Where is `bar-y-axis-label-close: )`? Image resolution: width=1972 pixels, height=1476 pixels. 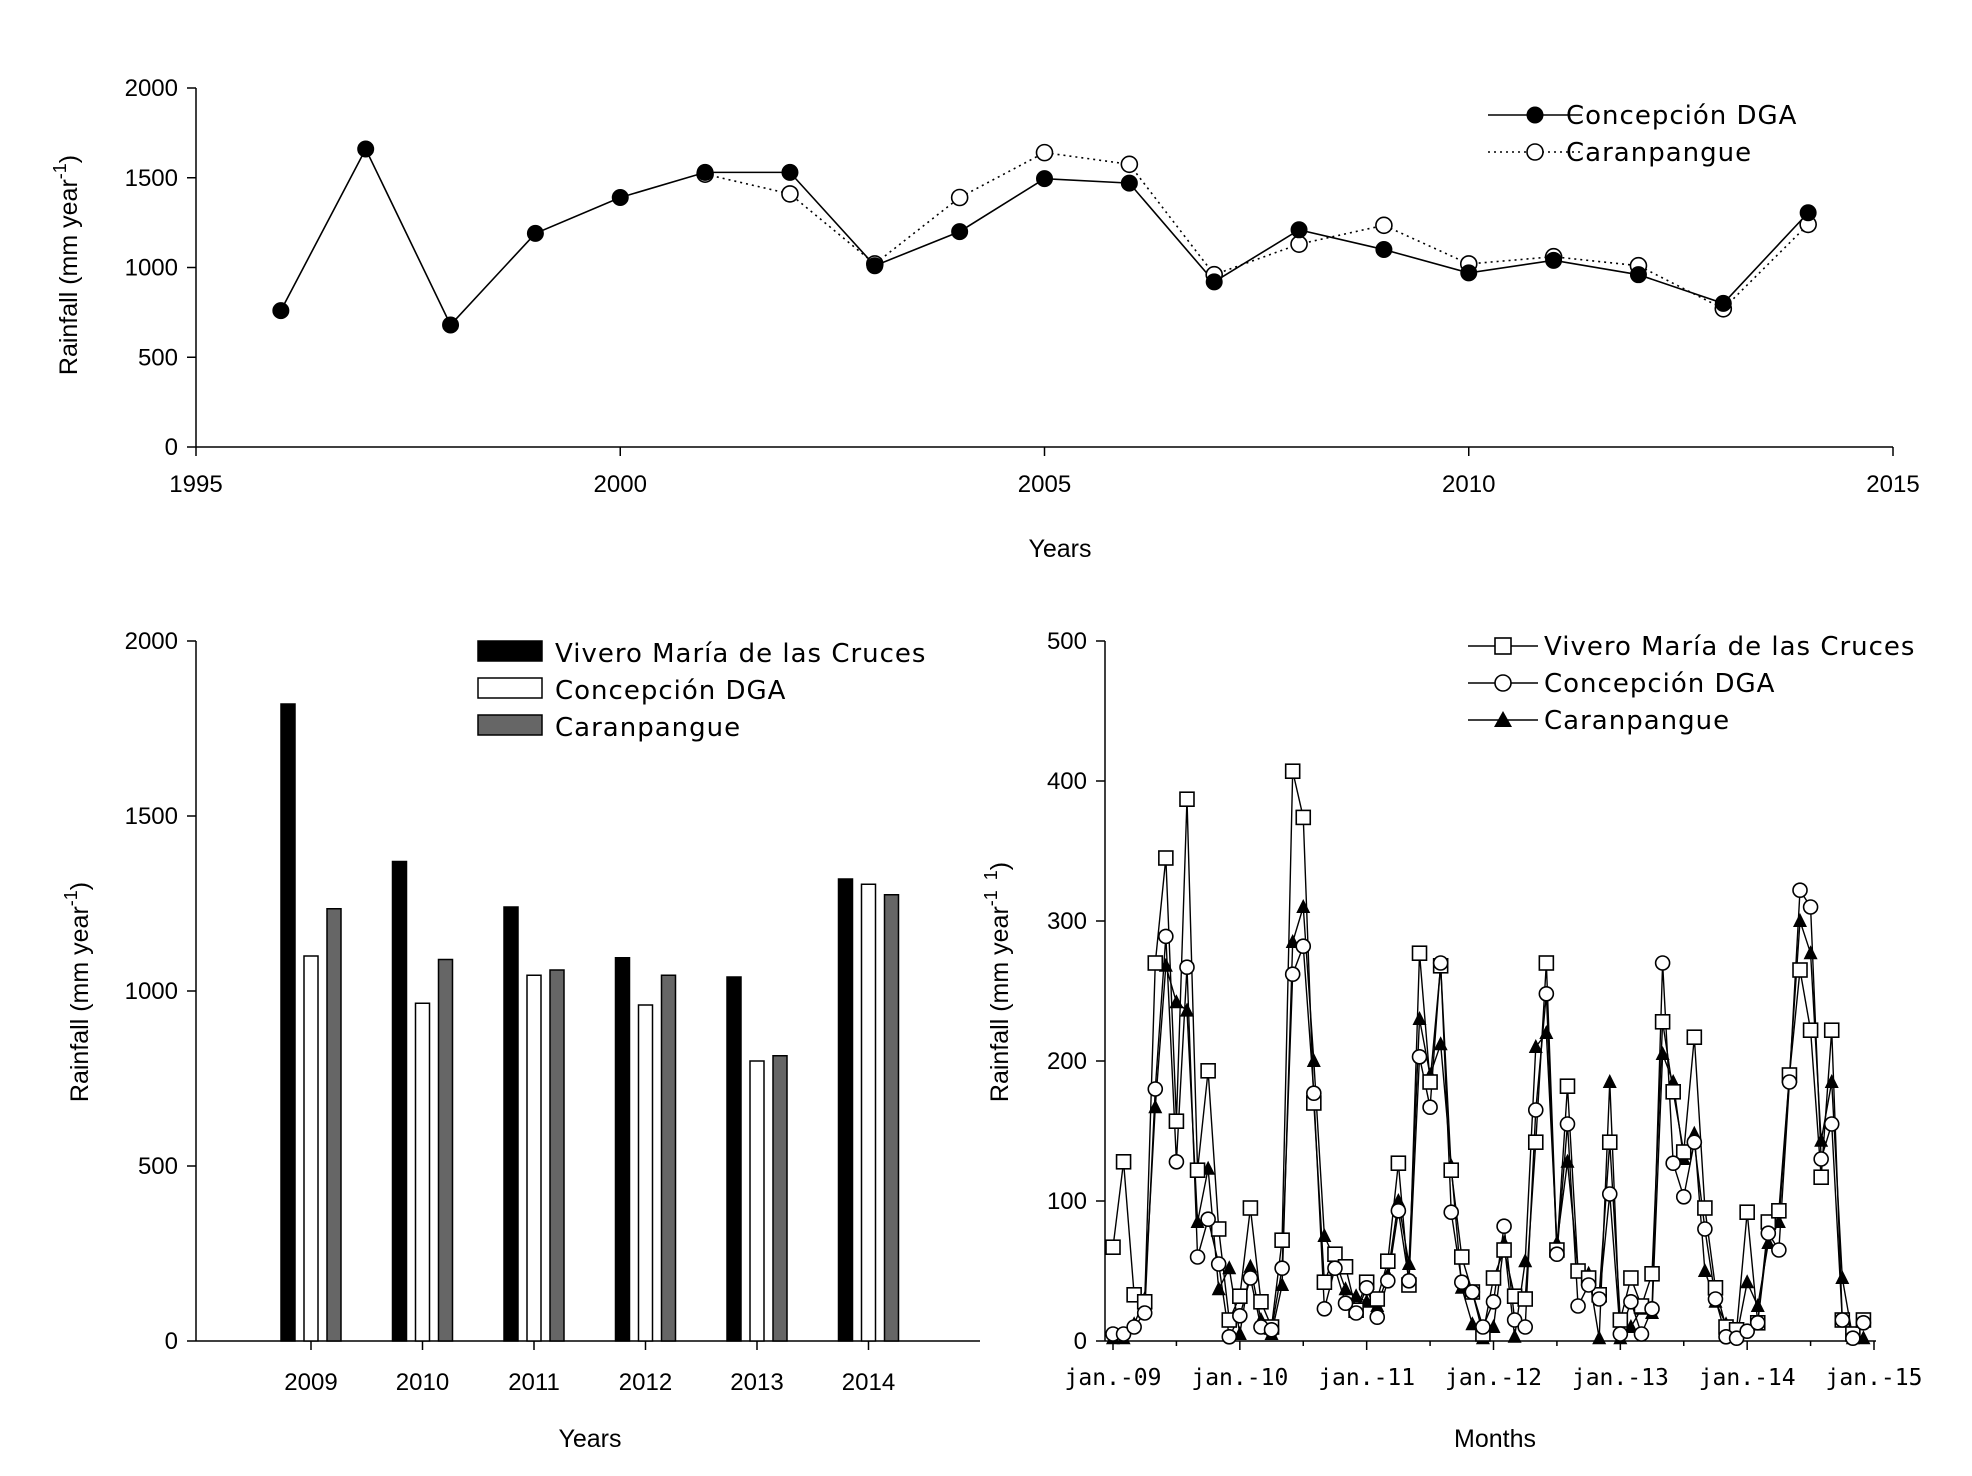
bar-y-axis-label-close: ) is located at coordinates (80, 886).